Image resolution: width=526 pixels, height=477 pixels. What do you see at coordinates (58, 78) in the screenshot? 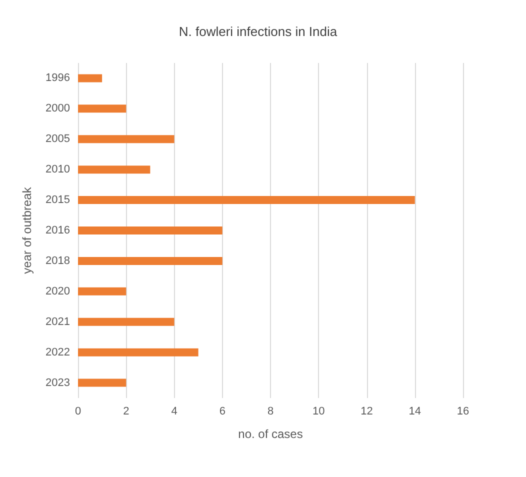
I see `y-tick-label: 1996` at bounding box center [58, 78].